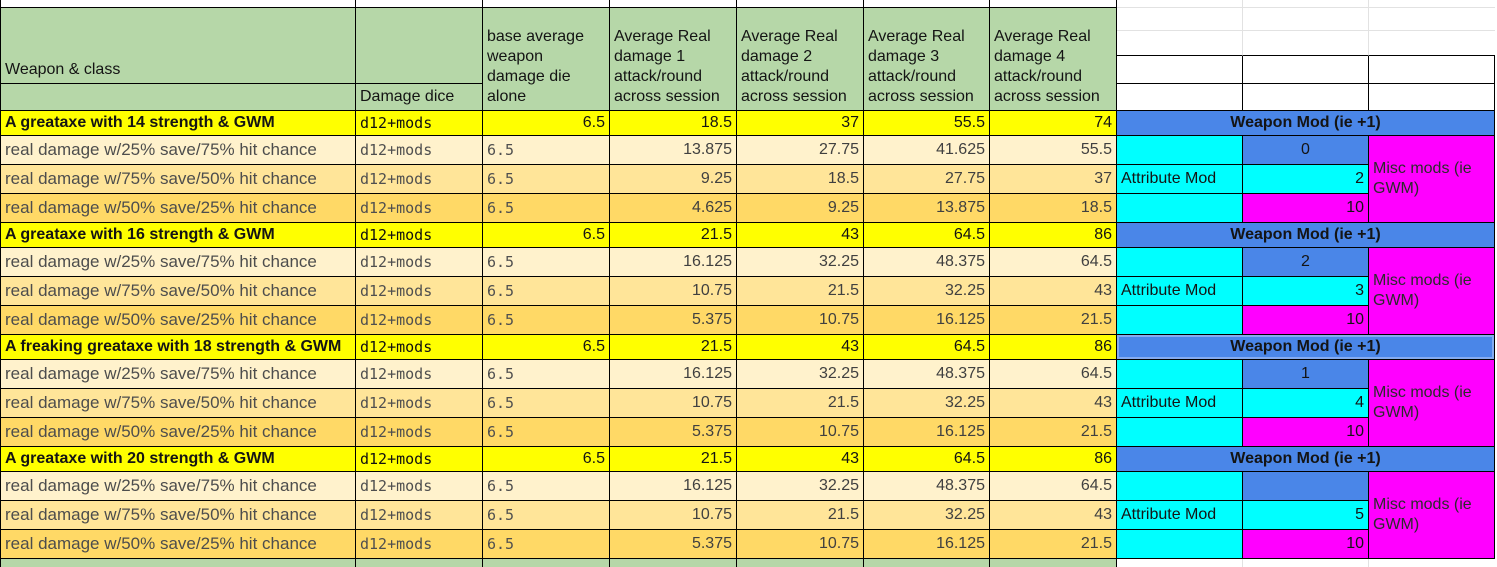 The image size is (1497, 567). Describe the element at coordinates (927, 150) in the screenshot. I see `value-cell: 41.625` at that location.